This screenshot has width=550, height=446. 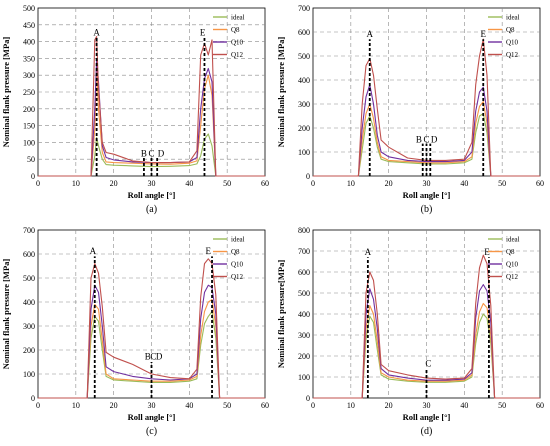 What do you see at coordinates (29, 25) in the screenshot?
I see `y-tick-label: 450` at bounding box center [29, 25].